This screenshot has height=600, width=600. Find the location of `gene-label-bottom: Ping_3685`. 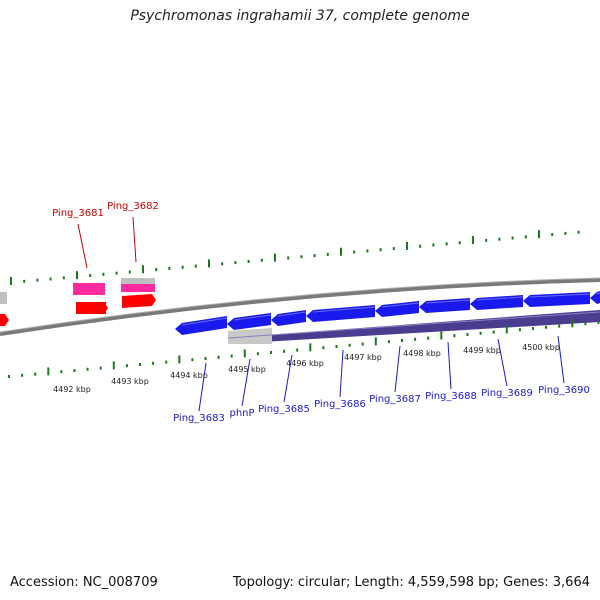

gene-label-bottom: Ping_3685 is located at coordinates (284, 409).